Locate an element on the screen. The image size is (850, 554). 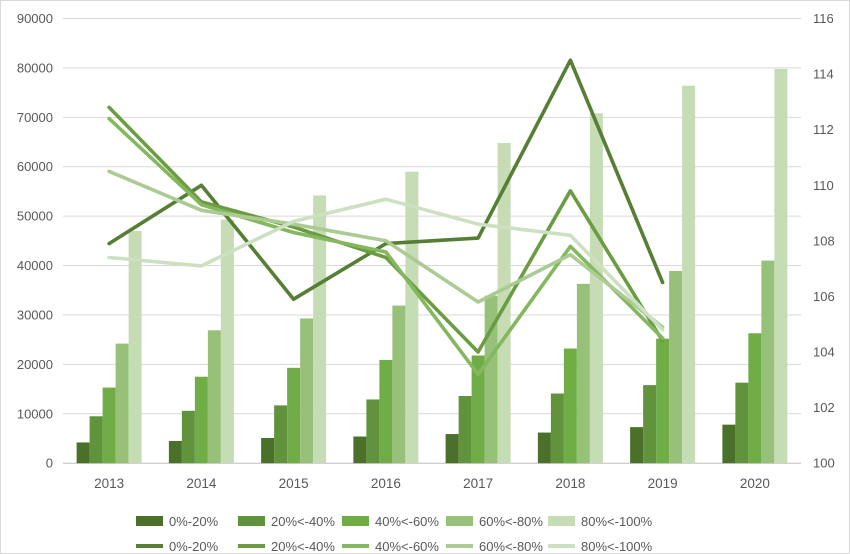
bar-series-0%-20% is located at coordinates (406, 444).